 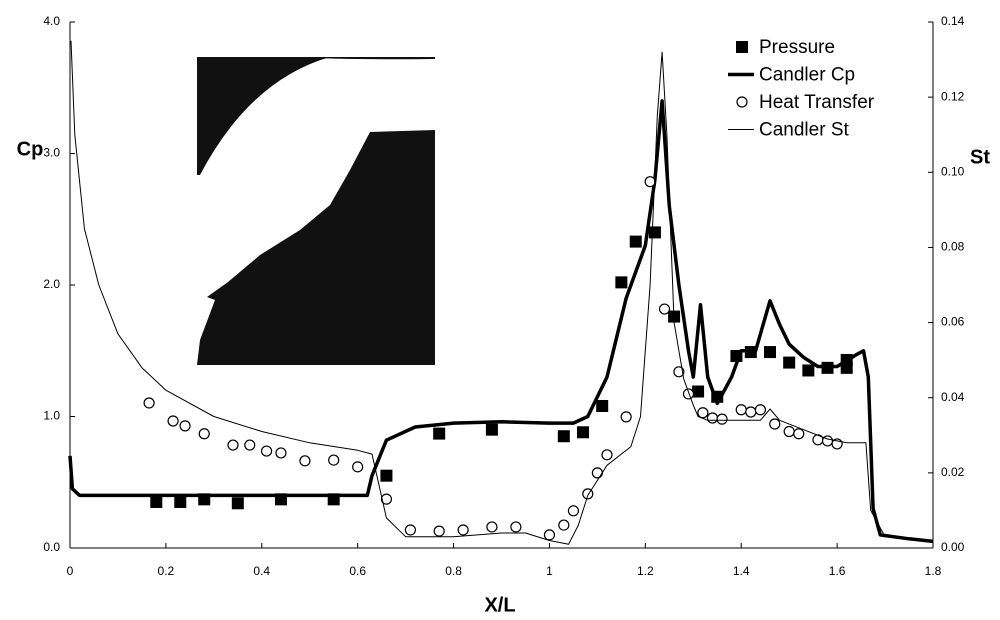 What do you see at coordinates (166, 571) in the screenshot?
I see `x-tick-label: 0.2` at bounding box center [166, 571].